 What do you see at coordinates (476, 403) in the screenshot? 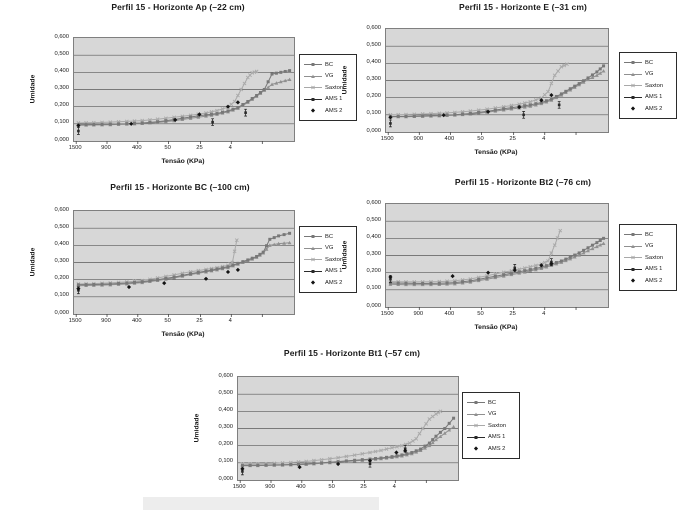
I see `bc-marker-icon` at bounding box center [476, 403].